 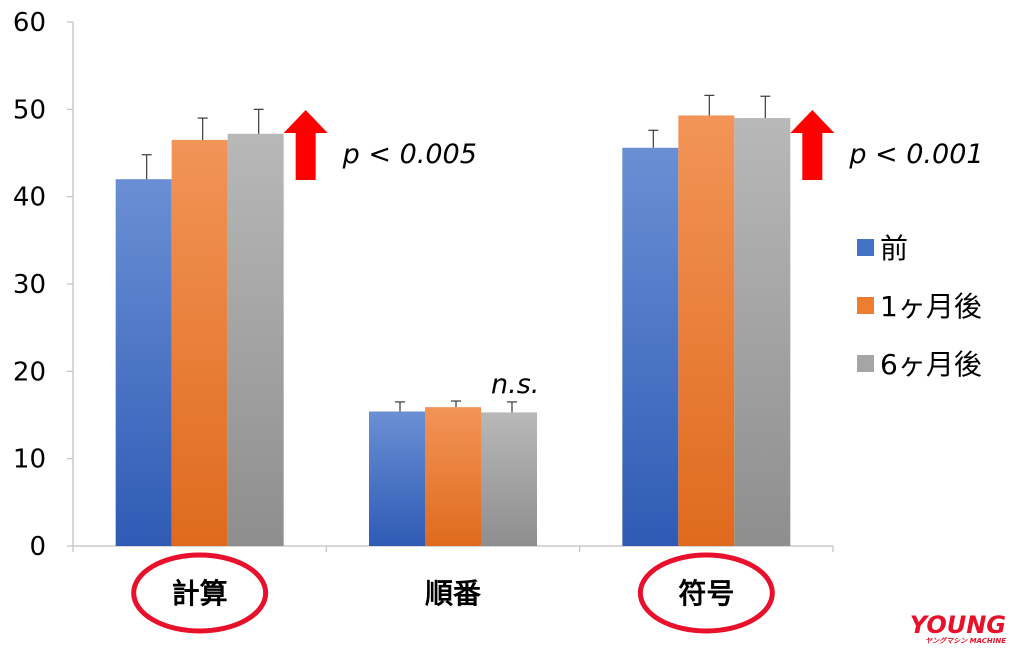 What do you see at coordinates (915, 154) in the screenshot?
I see `p-value-label: p < 0.001` at bounding box center [915, 154].